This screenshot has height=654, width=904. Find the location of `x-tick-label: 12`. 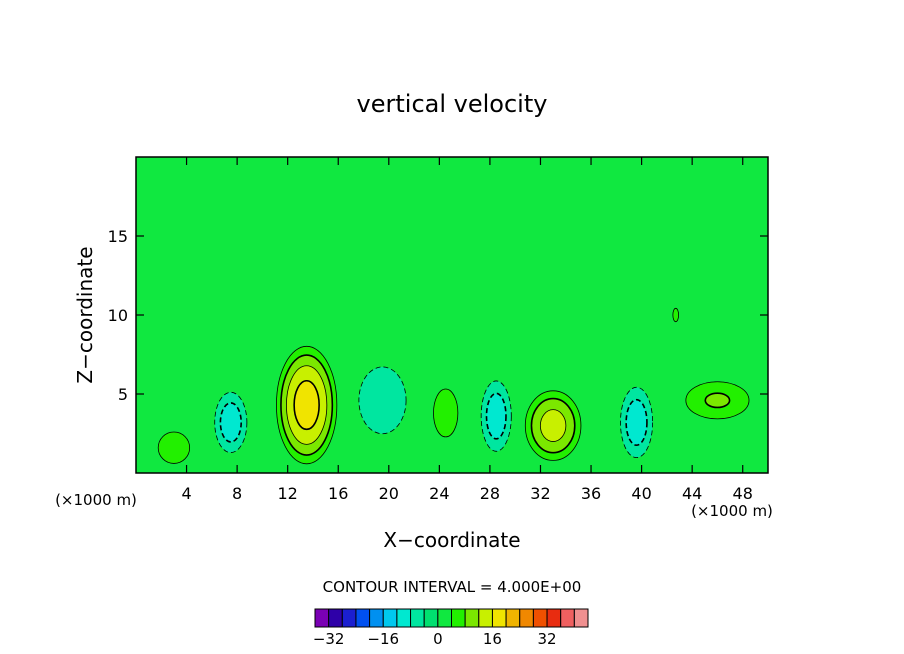

x-tick-label: 12 is located at coordinates (288, 493).